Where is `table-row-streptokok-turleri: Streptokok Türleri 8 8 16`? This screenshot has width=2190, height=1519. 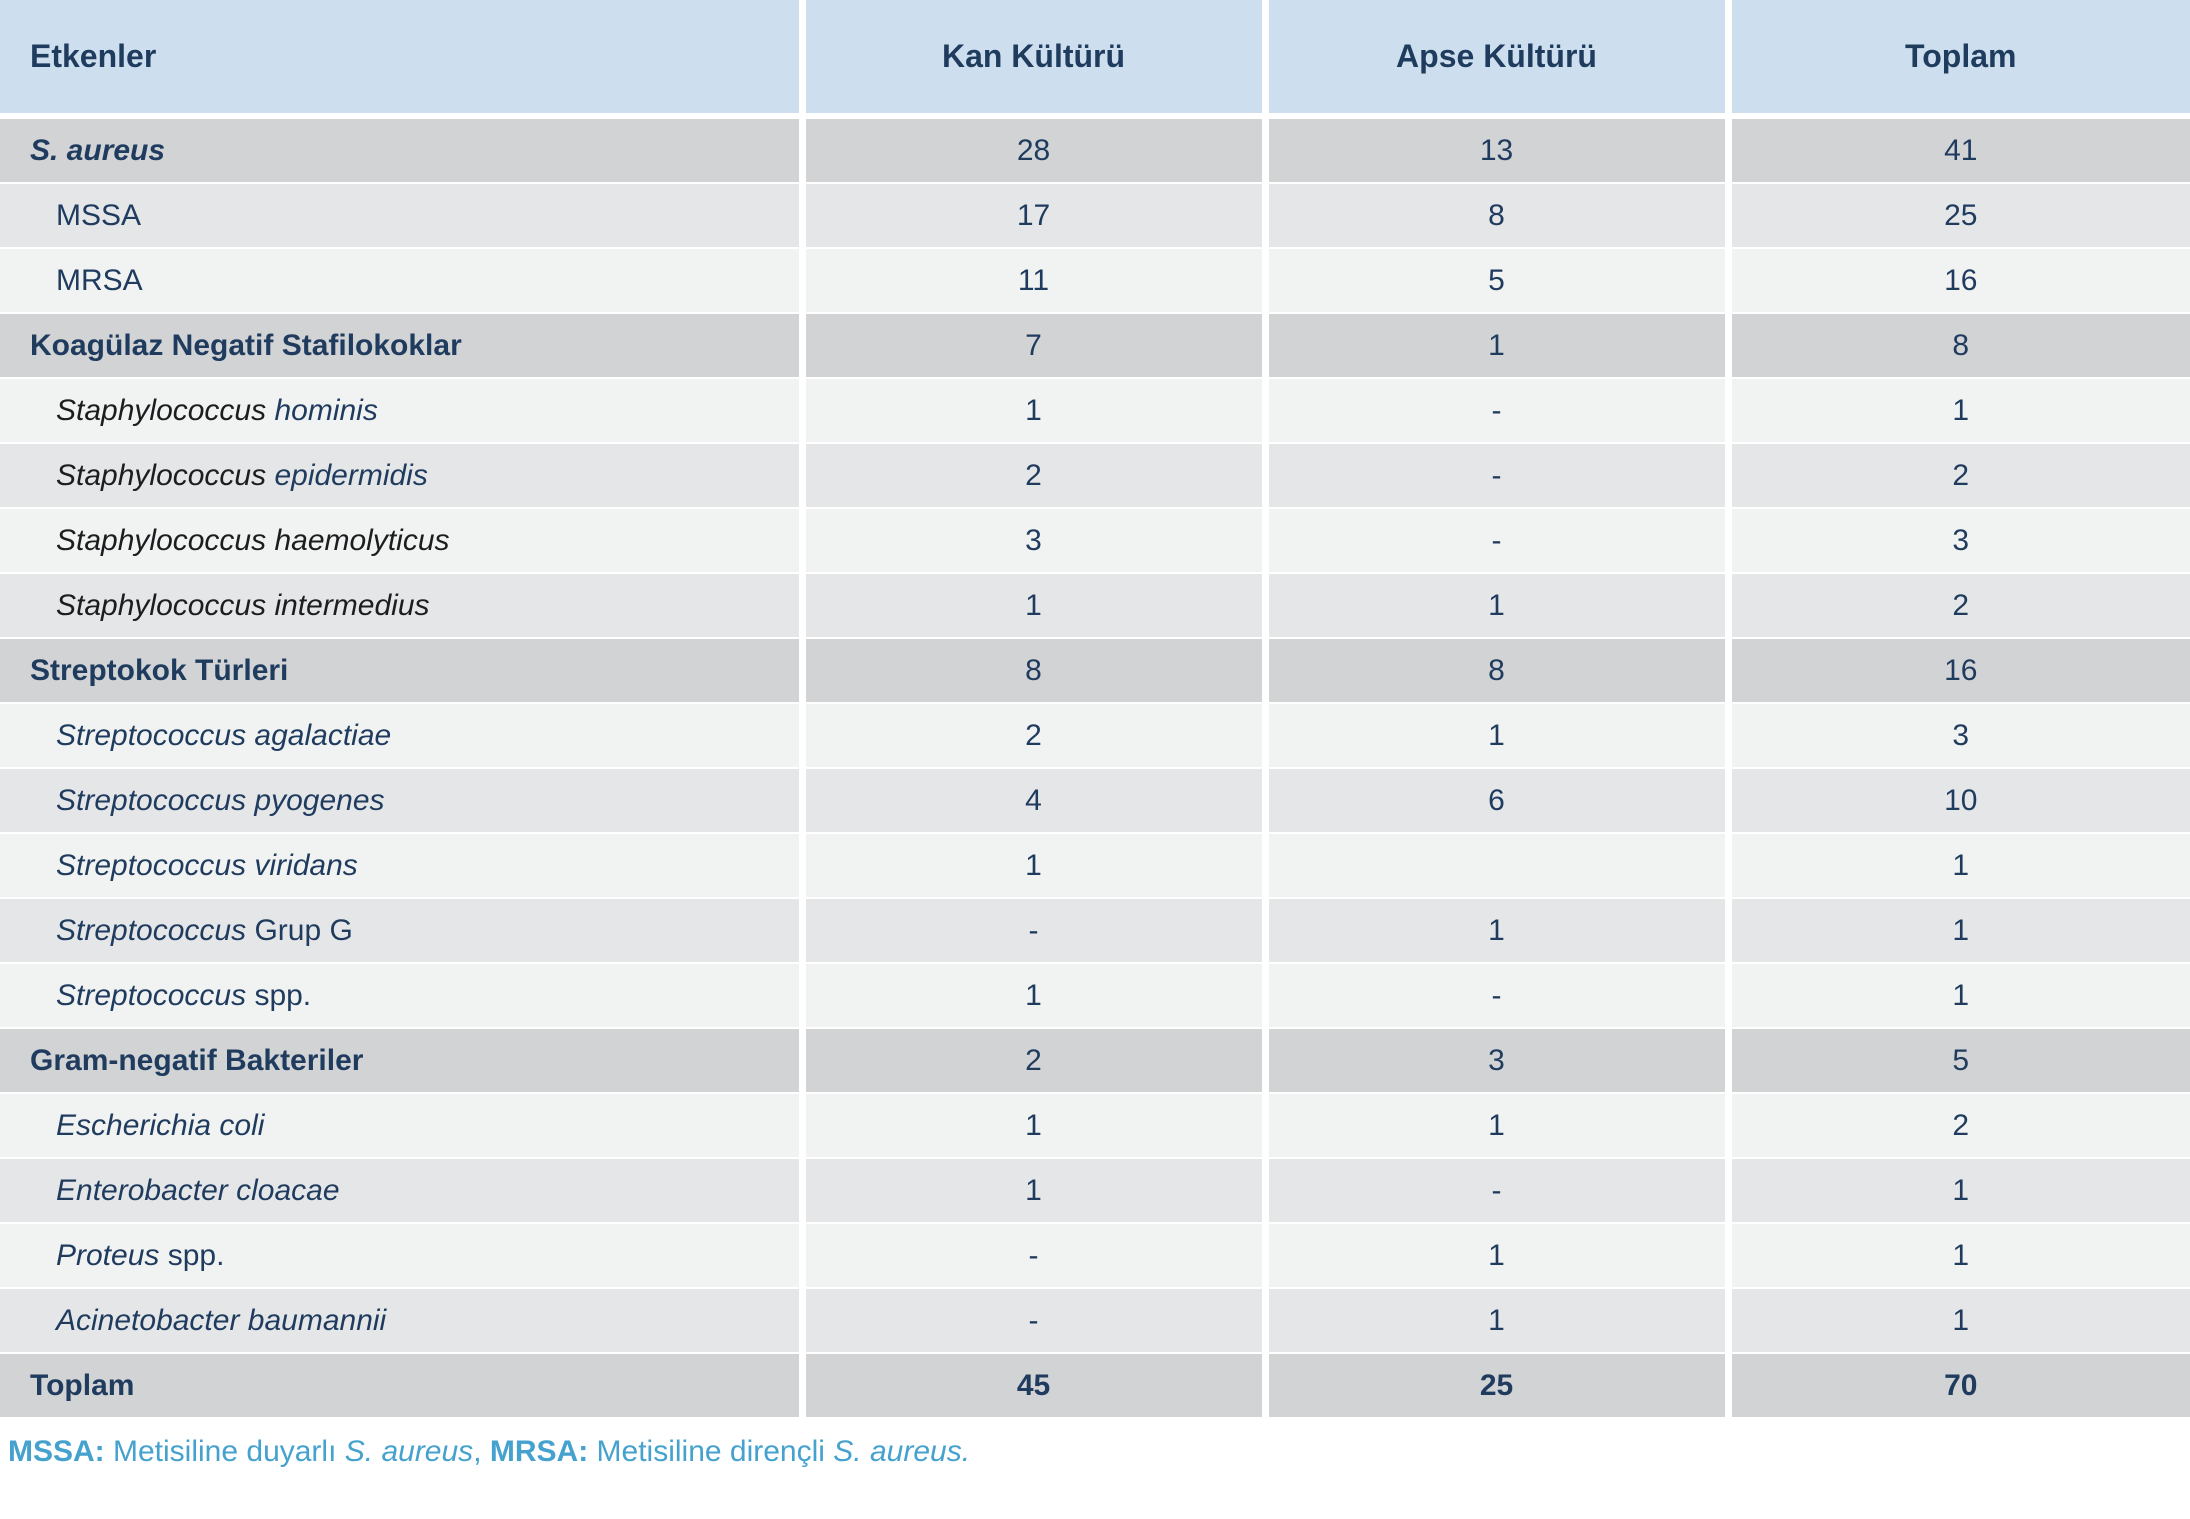 table-row-streptokok-turleri: Streptokok Türleri 8 8 16 is located at coordinates (1095, 671).